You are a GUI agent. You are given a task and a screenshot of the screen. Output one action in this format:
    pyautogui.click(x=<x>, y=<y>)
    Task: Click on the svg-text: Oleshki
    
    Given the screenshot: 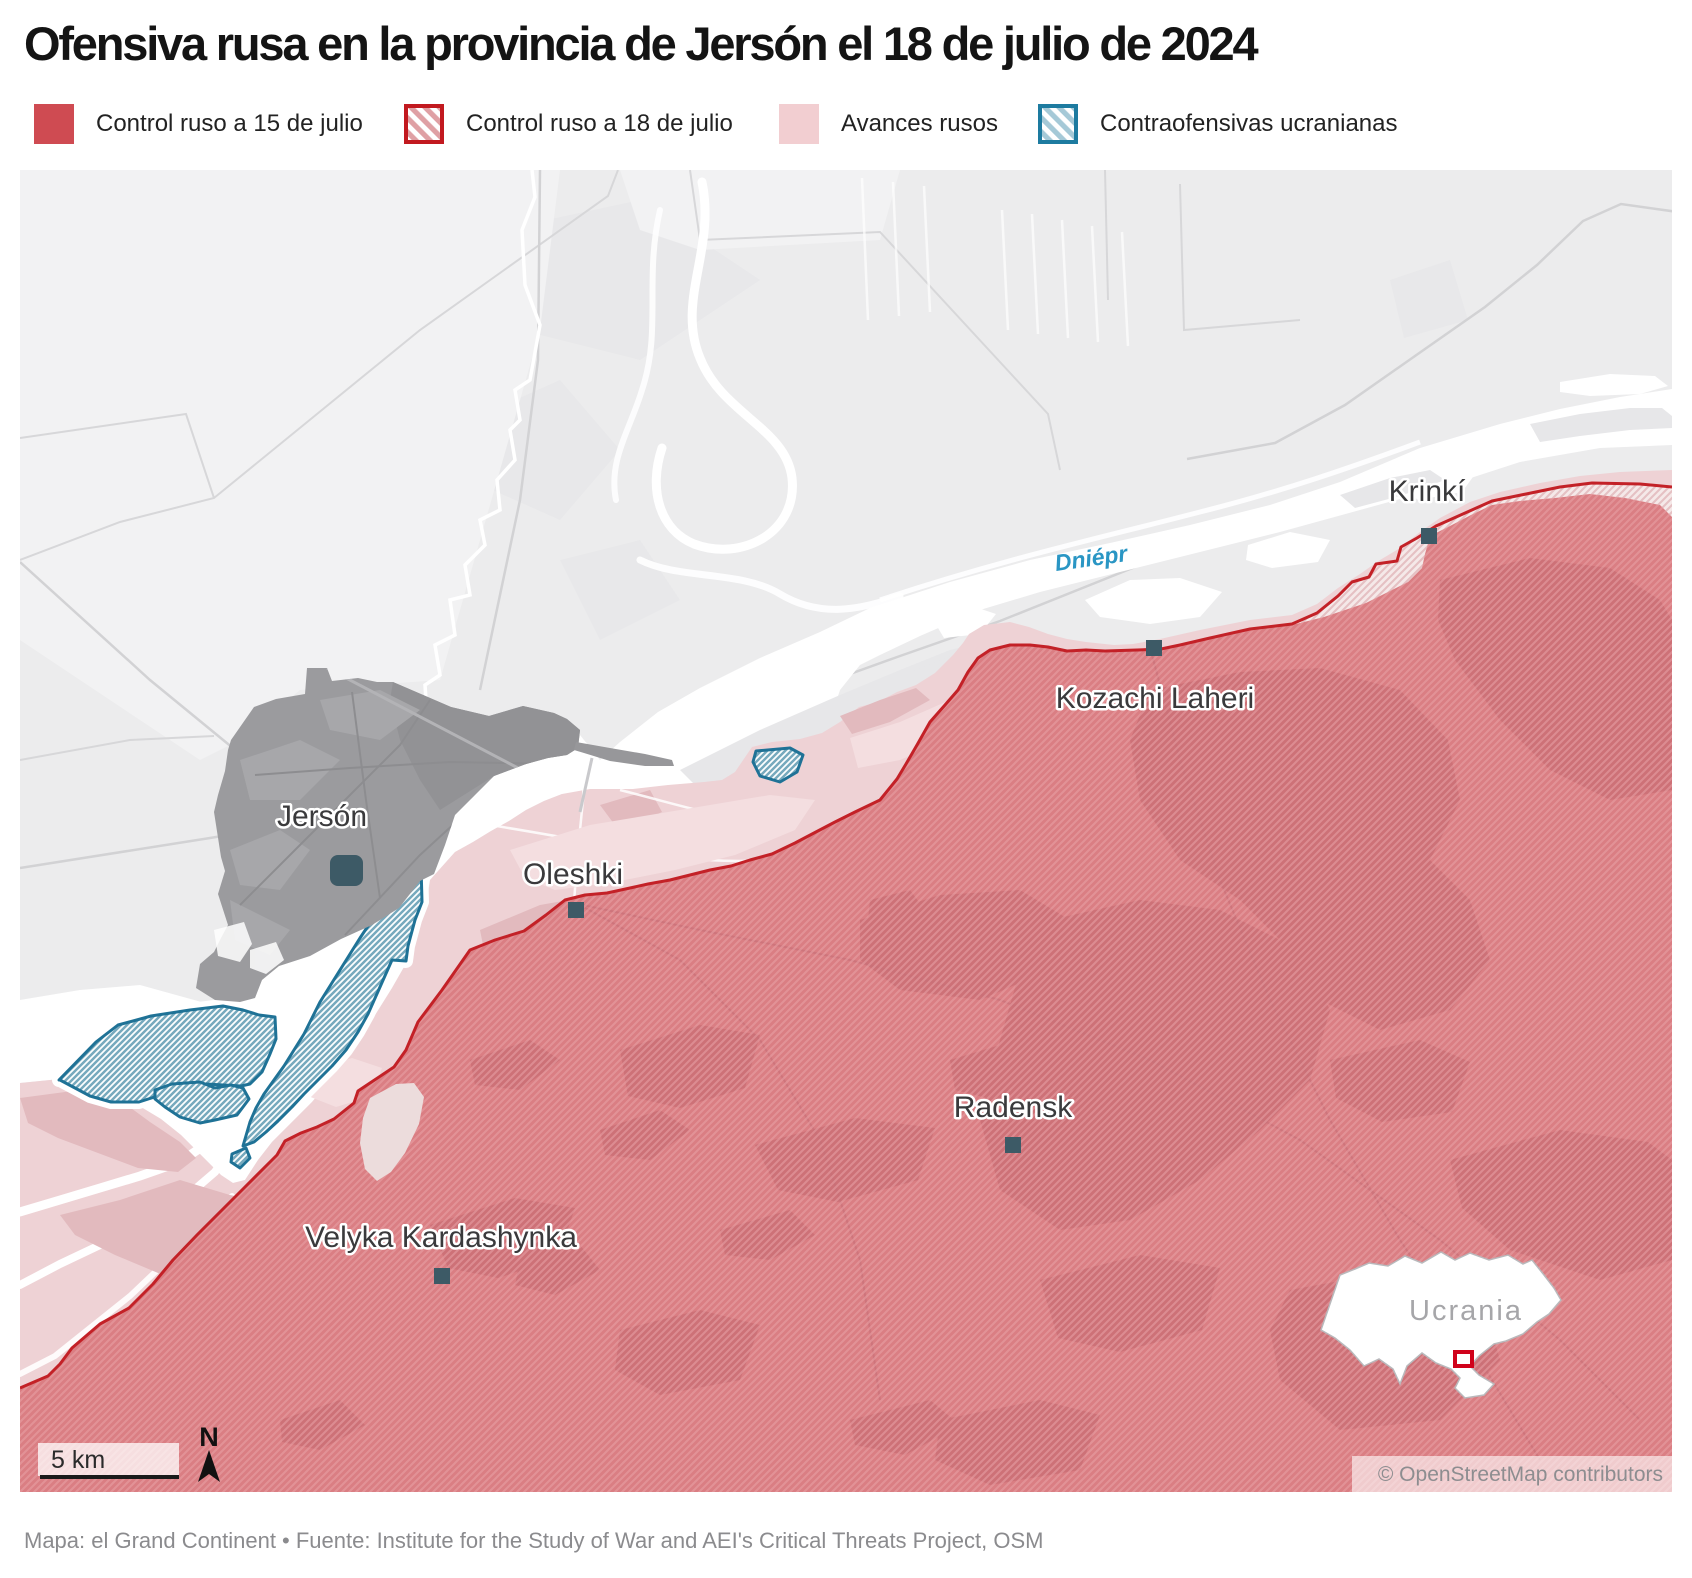 What is the action you would take?
    pyautogui.click(x=573, y=874)
    